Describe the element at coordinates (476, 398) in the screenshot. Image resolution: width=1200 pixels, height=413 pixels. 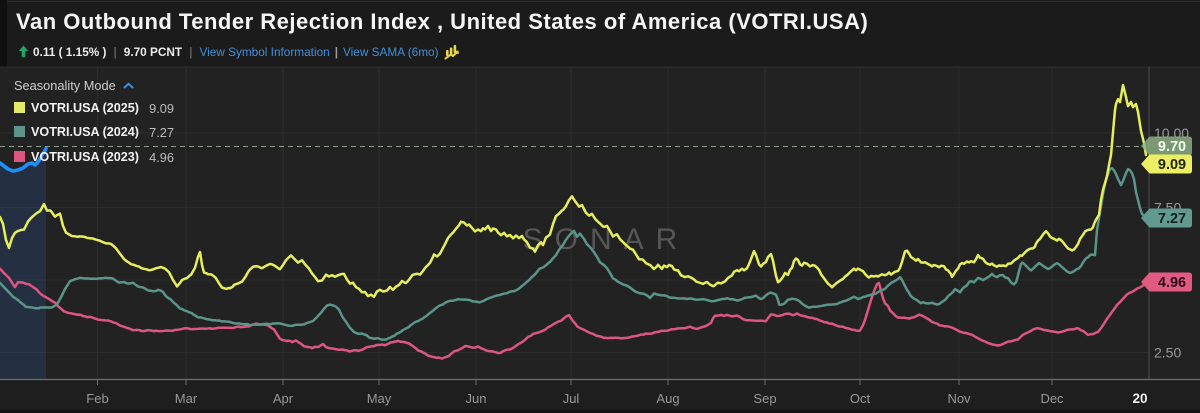
I see `svg-text: Jun` at that location.